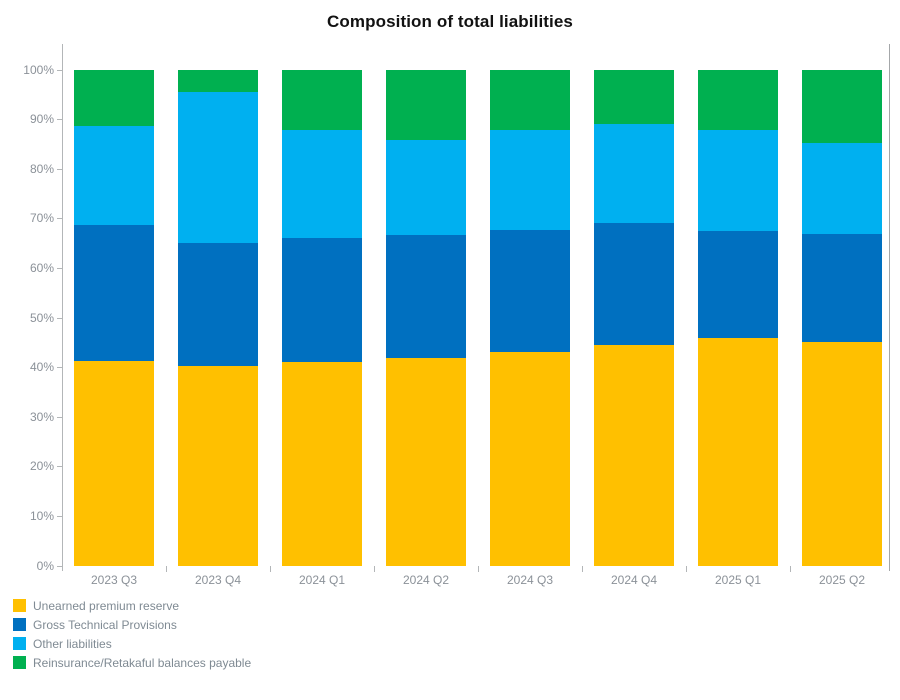 Image resolution: width=900 pixels, height=700 pixels. What do you see at coordinates (41, 268) in the screenshot?
I see `y-axis-tick-label: 60%` at bounding box center [41, 268].